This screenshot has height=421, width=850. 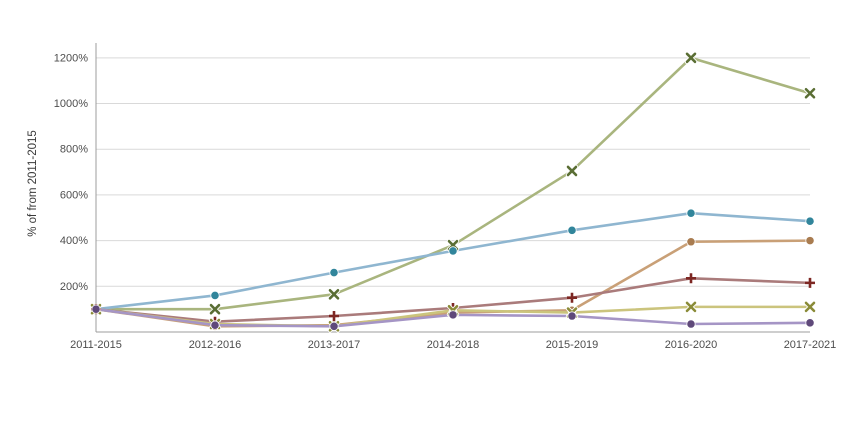 What do you see at coordinates (71, 104) in the screenshot?
I see `y-tick-label: 1000%` at bounding box center [71, 104].